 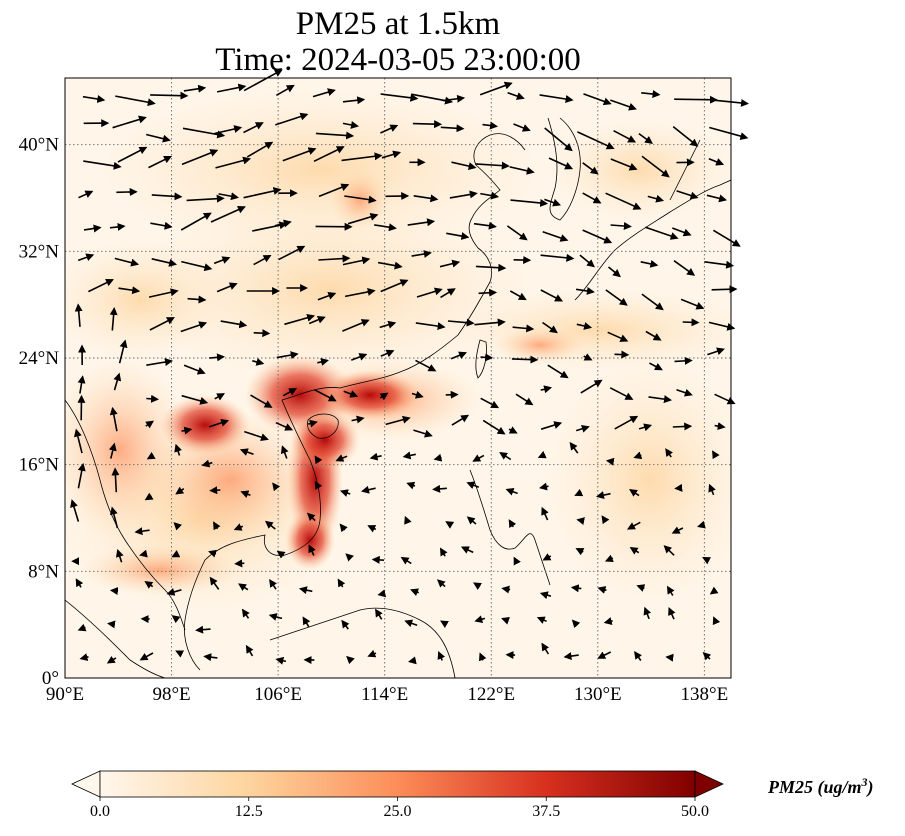 I want to click on lon-tick-label: 114°E, so click(x=384, y=694).